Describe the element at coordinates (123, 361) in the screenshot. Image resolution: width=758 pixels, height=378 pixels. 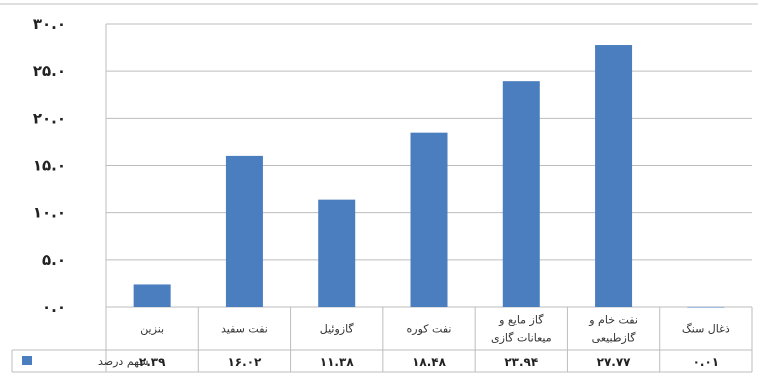
I see `legend-label: سهم درصد` at that location.